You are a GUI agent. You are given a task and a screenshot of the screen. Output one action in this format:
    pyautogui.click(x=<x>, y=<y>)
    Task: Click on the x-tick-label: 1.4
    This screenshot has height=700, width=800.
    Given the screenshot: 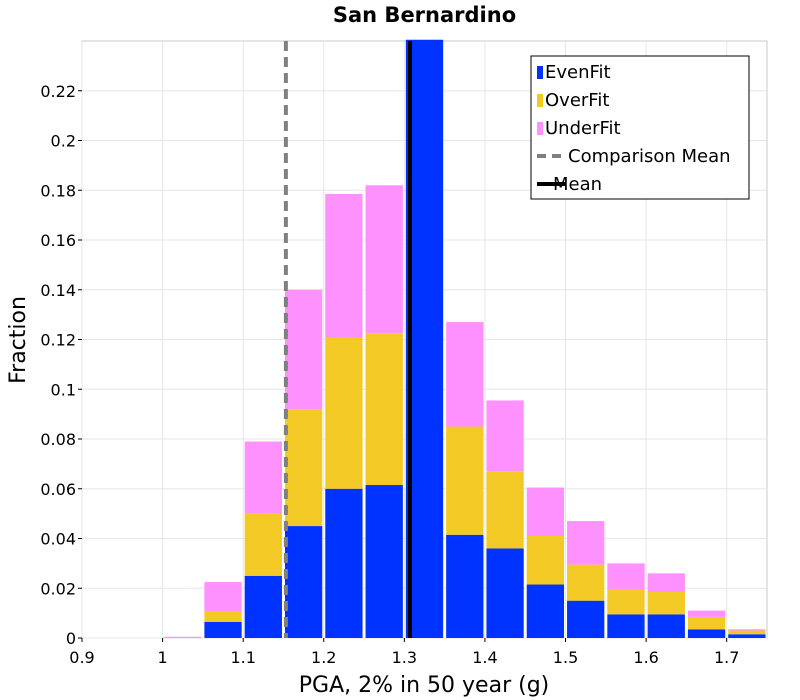 What is the action you would take?
    pyautogui.click(x=484, y=657)
    